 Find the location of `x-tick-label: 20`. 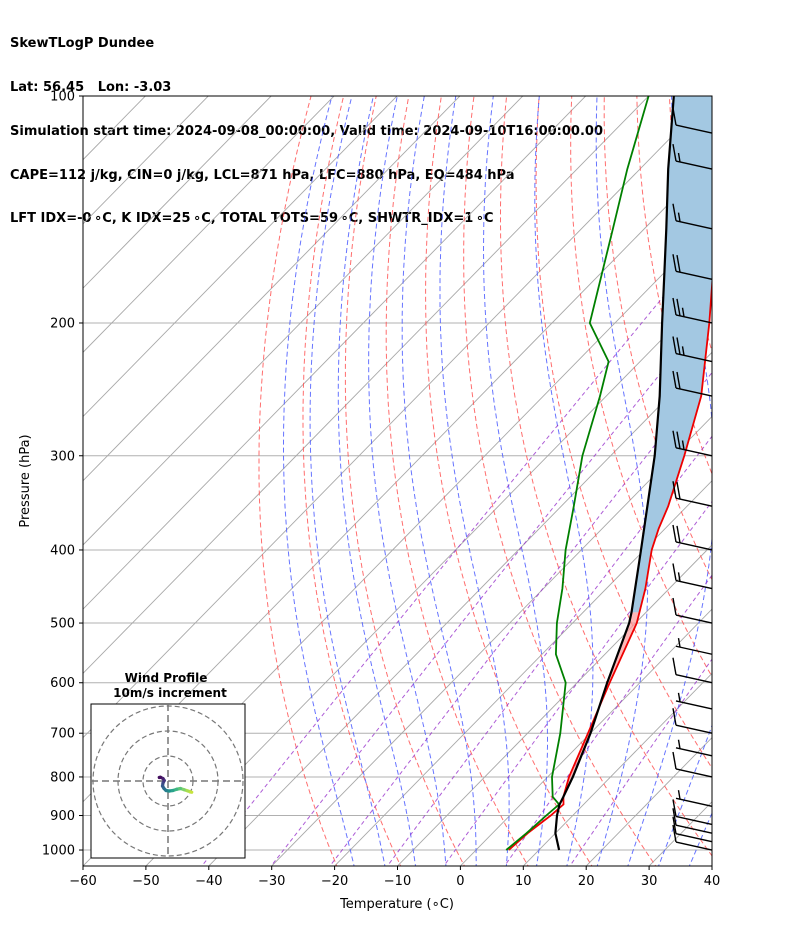

x-tick-label: 20 is located at coordinates (586, 881).